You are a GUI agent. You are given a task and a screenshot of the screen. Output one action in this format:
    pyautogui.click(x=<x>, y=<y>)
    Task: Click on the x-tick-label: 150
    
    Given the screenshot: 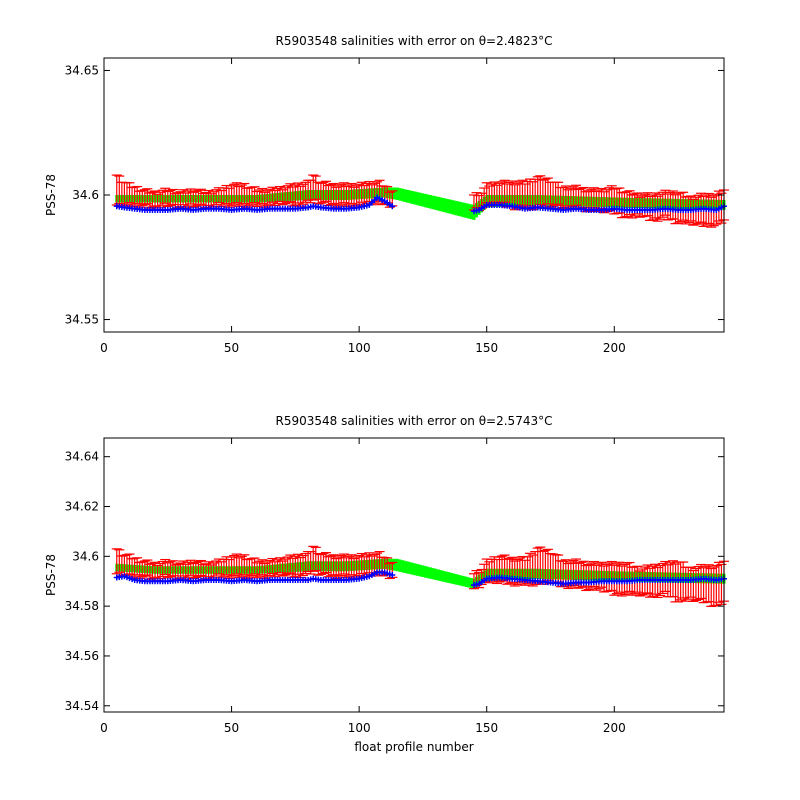 What is the action you would take?
    pyautogui.click(x=486, y=348)
    